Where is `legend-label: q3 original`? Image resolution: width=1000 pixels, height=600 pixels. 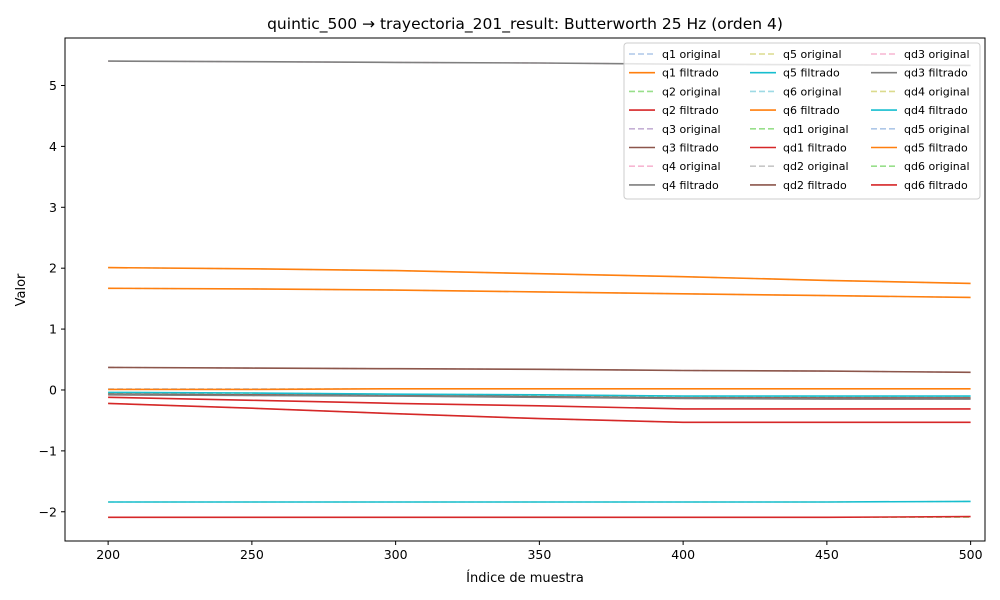 legend-label: q3 original is located at coordinates (691, 129).